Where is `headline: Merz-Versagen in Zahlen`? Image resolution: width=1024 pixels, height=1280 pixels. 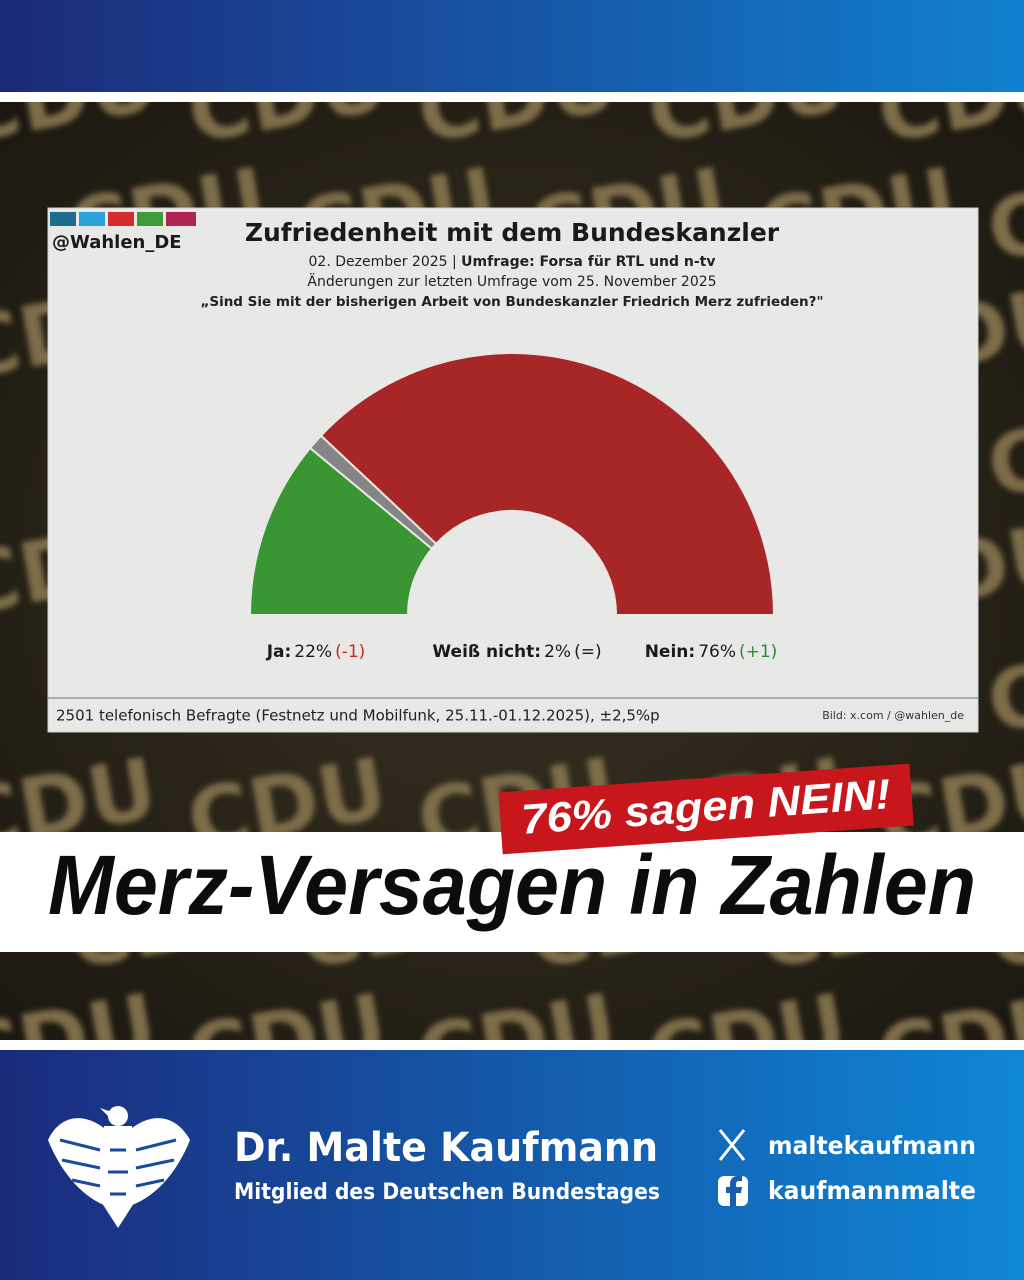
headline: Merz-Versagen in Zahlen is located at coordinates (512, 885).